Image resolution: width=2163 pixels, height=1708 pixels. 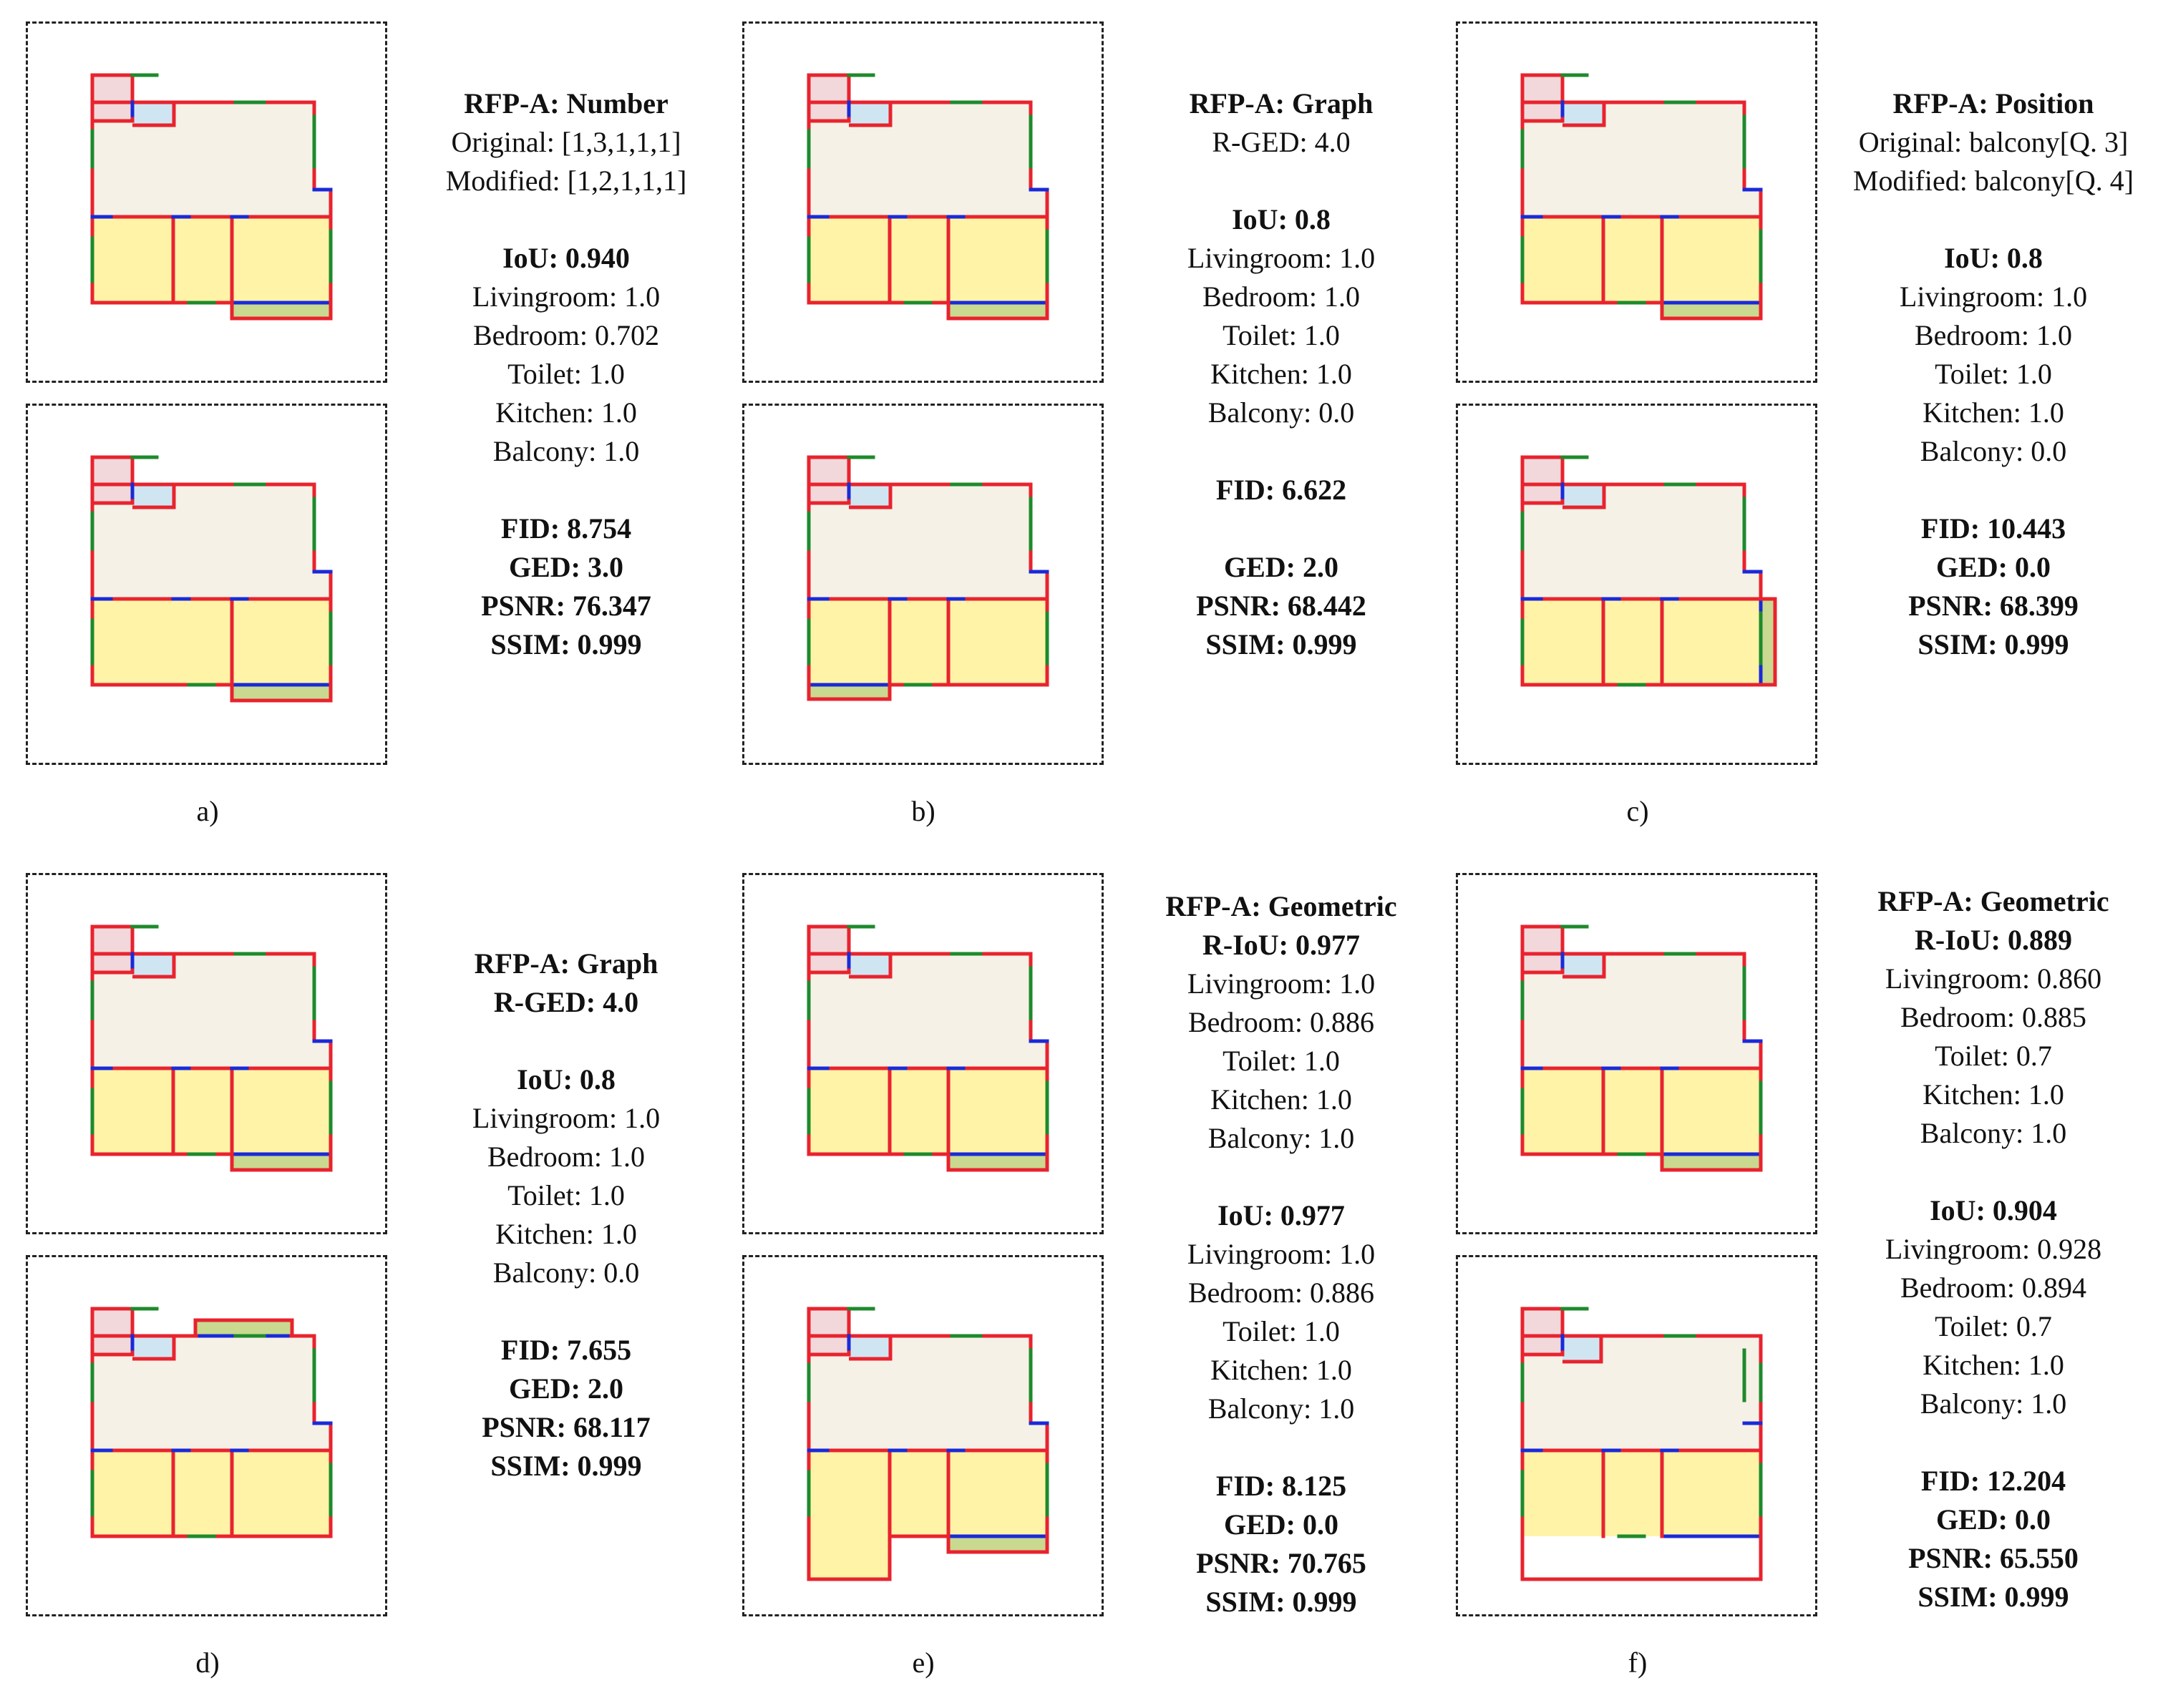 I want to click on metric-line: Livingroom: 0.928, so click(x=1993, y=1249).